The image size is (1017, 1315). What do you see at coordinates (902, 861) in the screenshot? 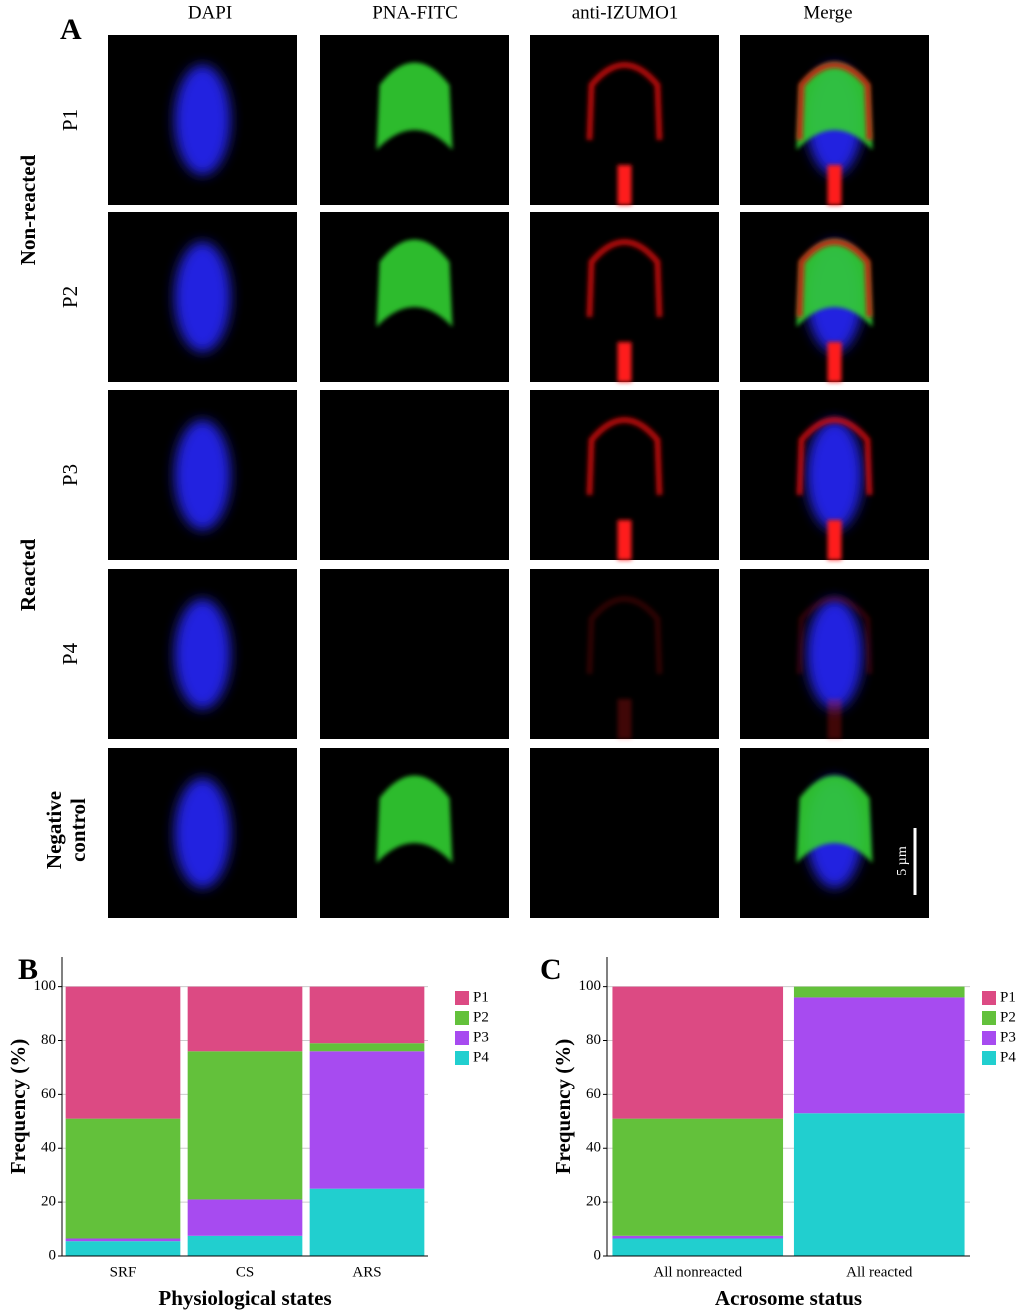
I see `scale-bar-label: 5 µm` at bounding box center [902, 861].